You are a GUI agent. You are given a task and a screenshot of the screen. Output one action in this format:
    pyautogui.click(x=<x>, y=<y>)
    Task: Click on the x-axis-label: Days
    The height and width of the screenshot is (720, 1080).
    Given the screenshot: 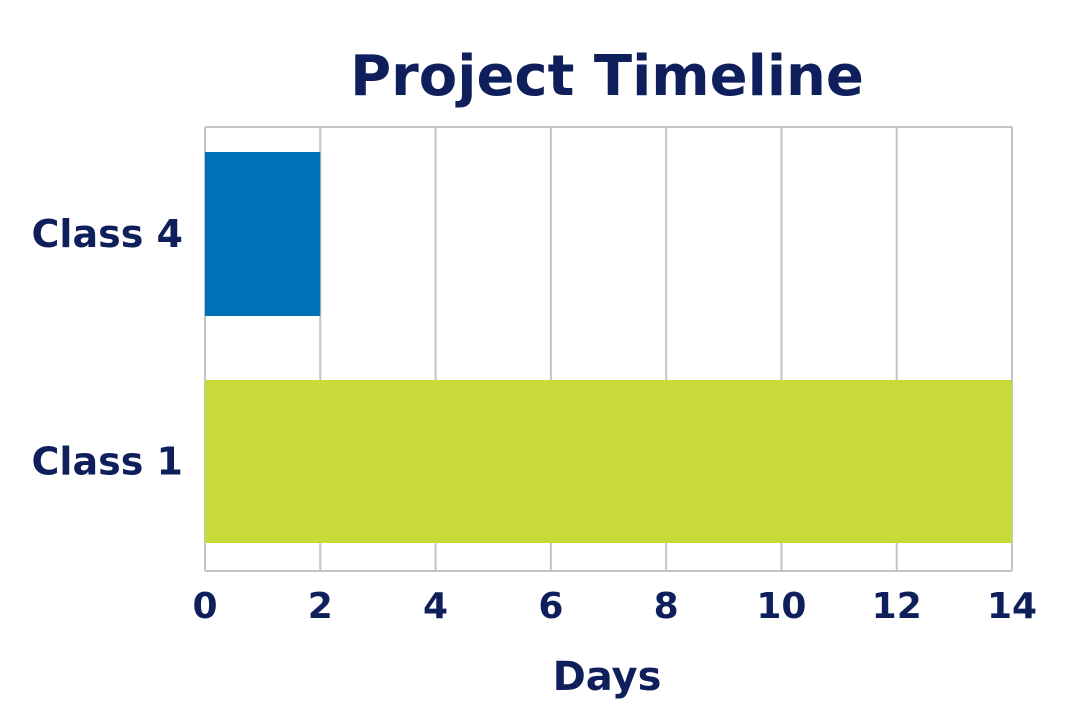 What is the action you would take?
    pyautogui.click(x=607, y=677)
    